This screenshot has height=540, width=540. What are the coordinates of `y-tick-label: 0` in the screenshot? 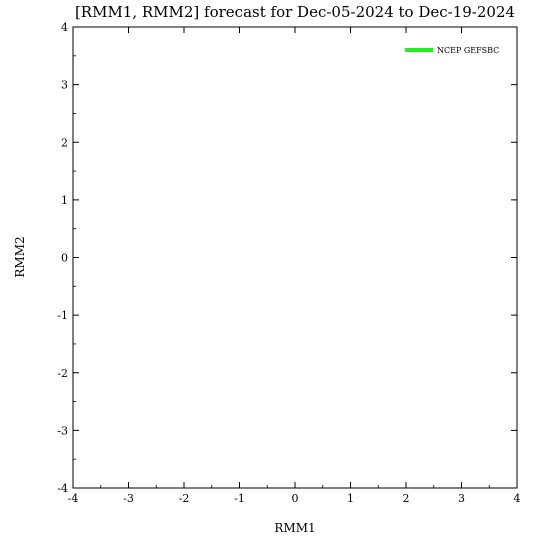 It's located at (64, 258).